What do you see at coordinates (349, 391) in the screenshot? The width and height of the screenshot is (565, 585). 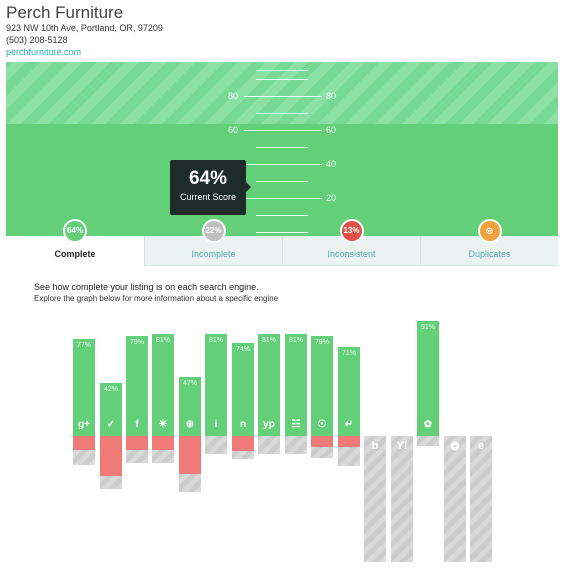 I see `engine-complete-bar: 71% ↵` at bounding box center [349, 391].